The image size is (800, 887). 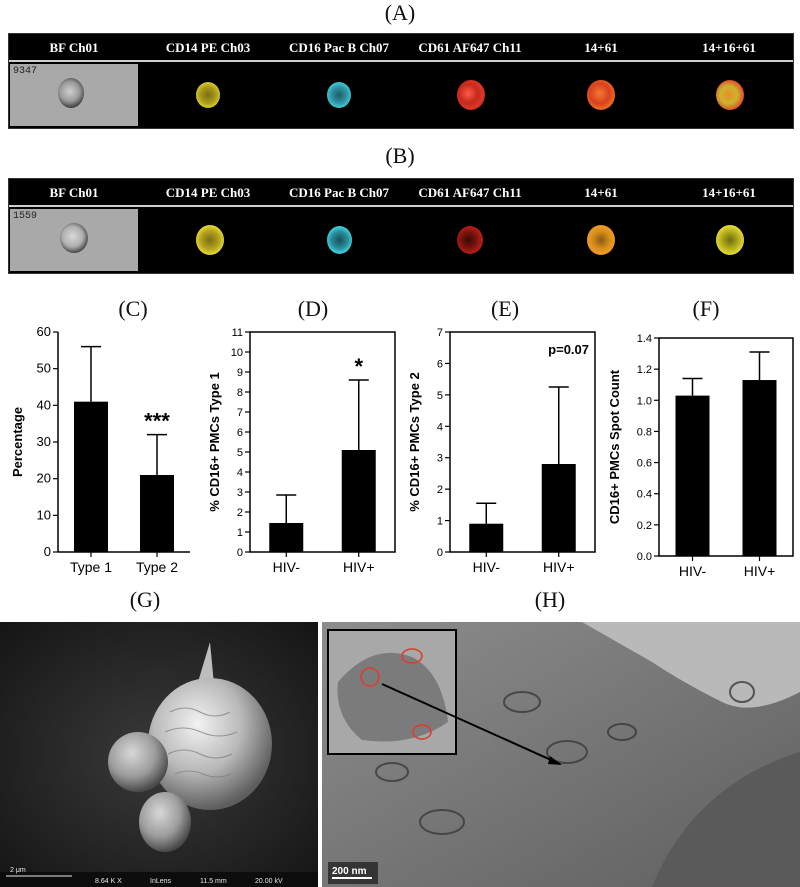 I want to click on panel-label-b: (B), so click(x=400, y=155).